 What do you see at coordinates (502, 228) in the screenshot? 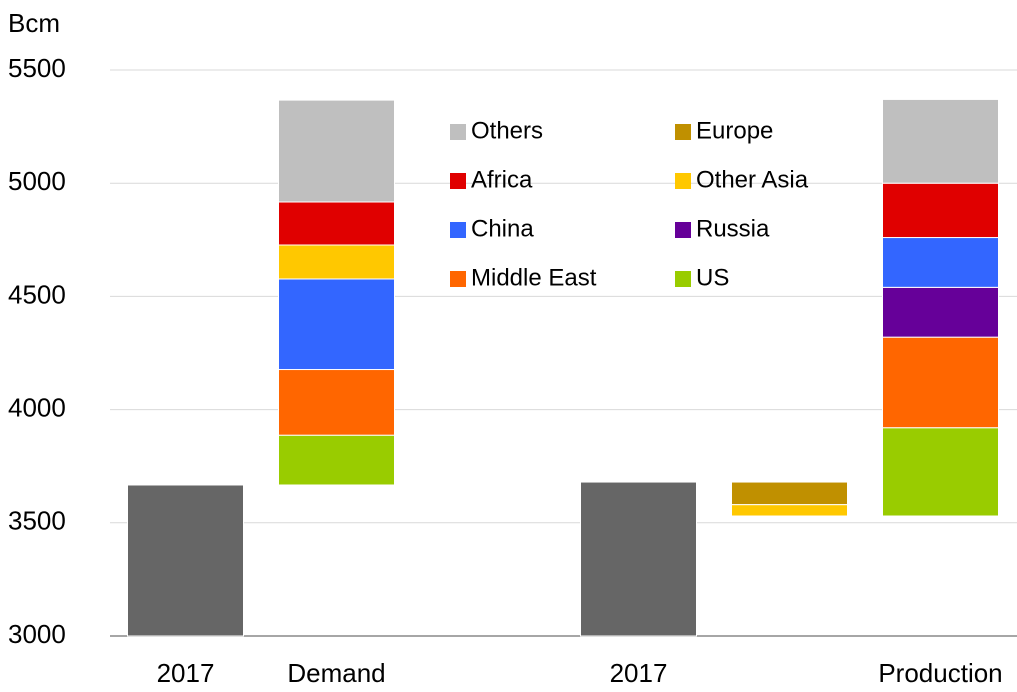
I see `legend-label: China` at bounding box center [502, 228].